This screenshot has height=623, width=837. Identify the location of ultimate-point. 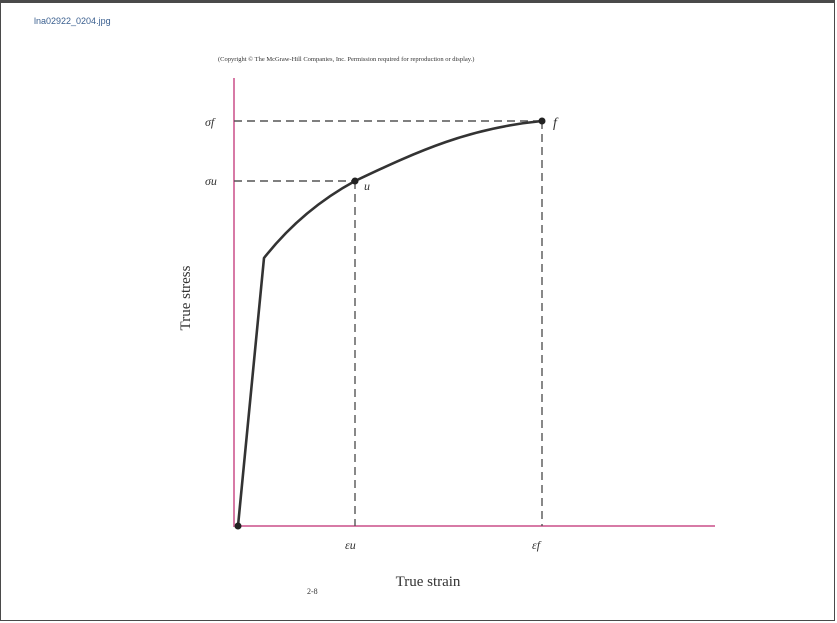
(355, 181).